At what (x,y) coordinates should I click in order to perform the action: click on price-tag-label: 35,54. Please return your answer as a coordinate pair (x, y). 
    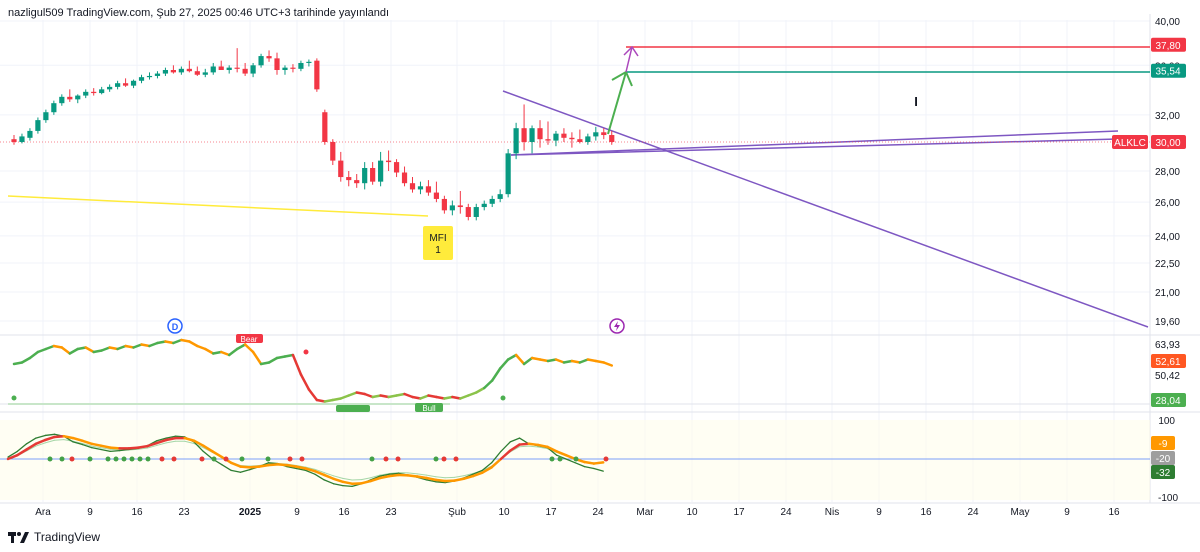
    Looking at the image, I should click on (1167, 72).